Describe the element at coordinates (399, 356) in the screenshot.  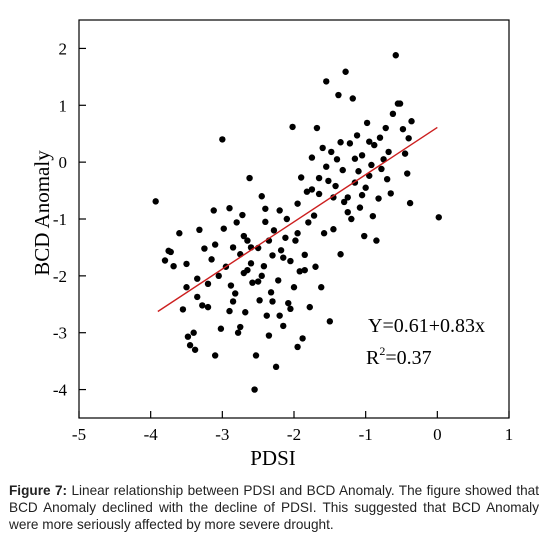
I see `r-squared-label: R2=0.37` at that location.